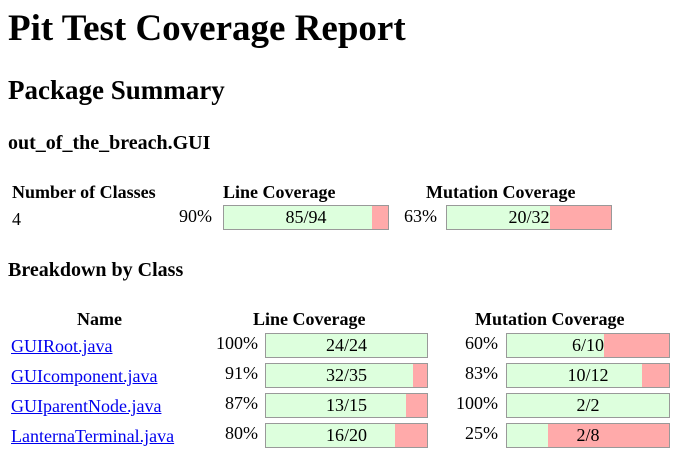  I want to click on coverage-label: 2/2, so click(588, 405).